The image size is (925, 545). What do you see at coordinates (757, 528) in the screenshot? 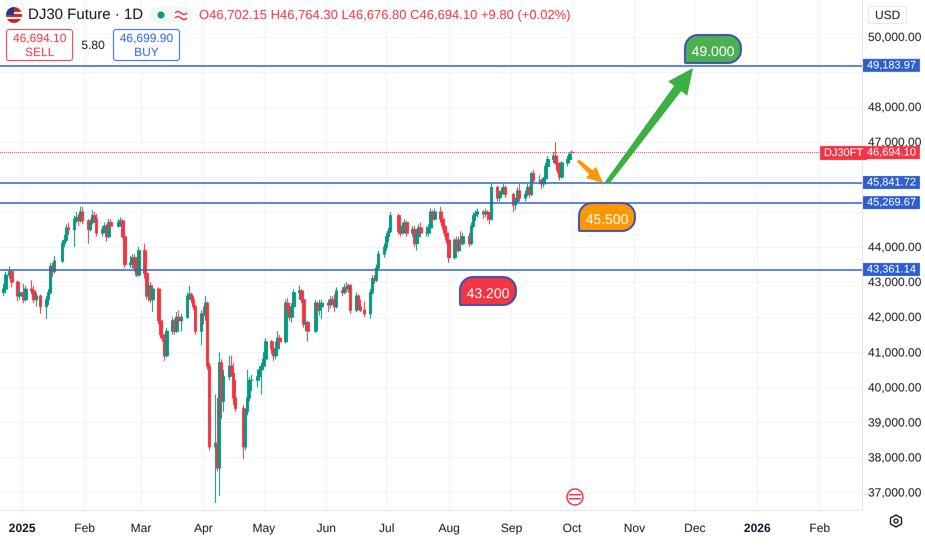
I see `x-tick-label: 2026` at bounding box center [757, 528].